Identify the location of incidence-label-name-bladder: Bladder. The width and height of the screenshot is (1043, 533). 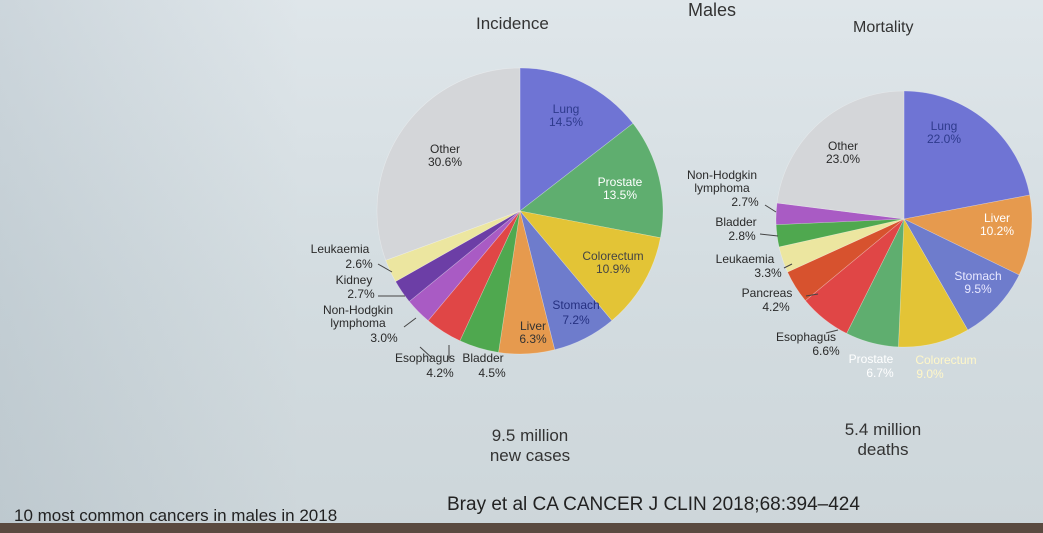
(482, 358).